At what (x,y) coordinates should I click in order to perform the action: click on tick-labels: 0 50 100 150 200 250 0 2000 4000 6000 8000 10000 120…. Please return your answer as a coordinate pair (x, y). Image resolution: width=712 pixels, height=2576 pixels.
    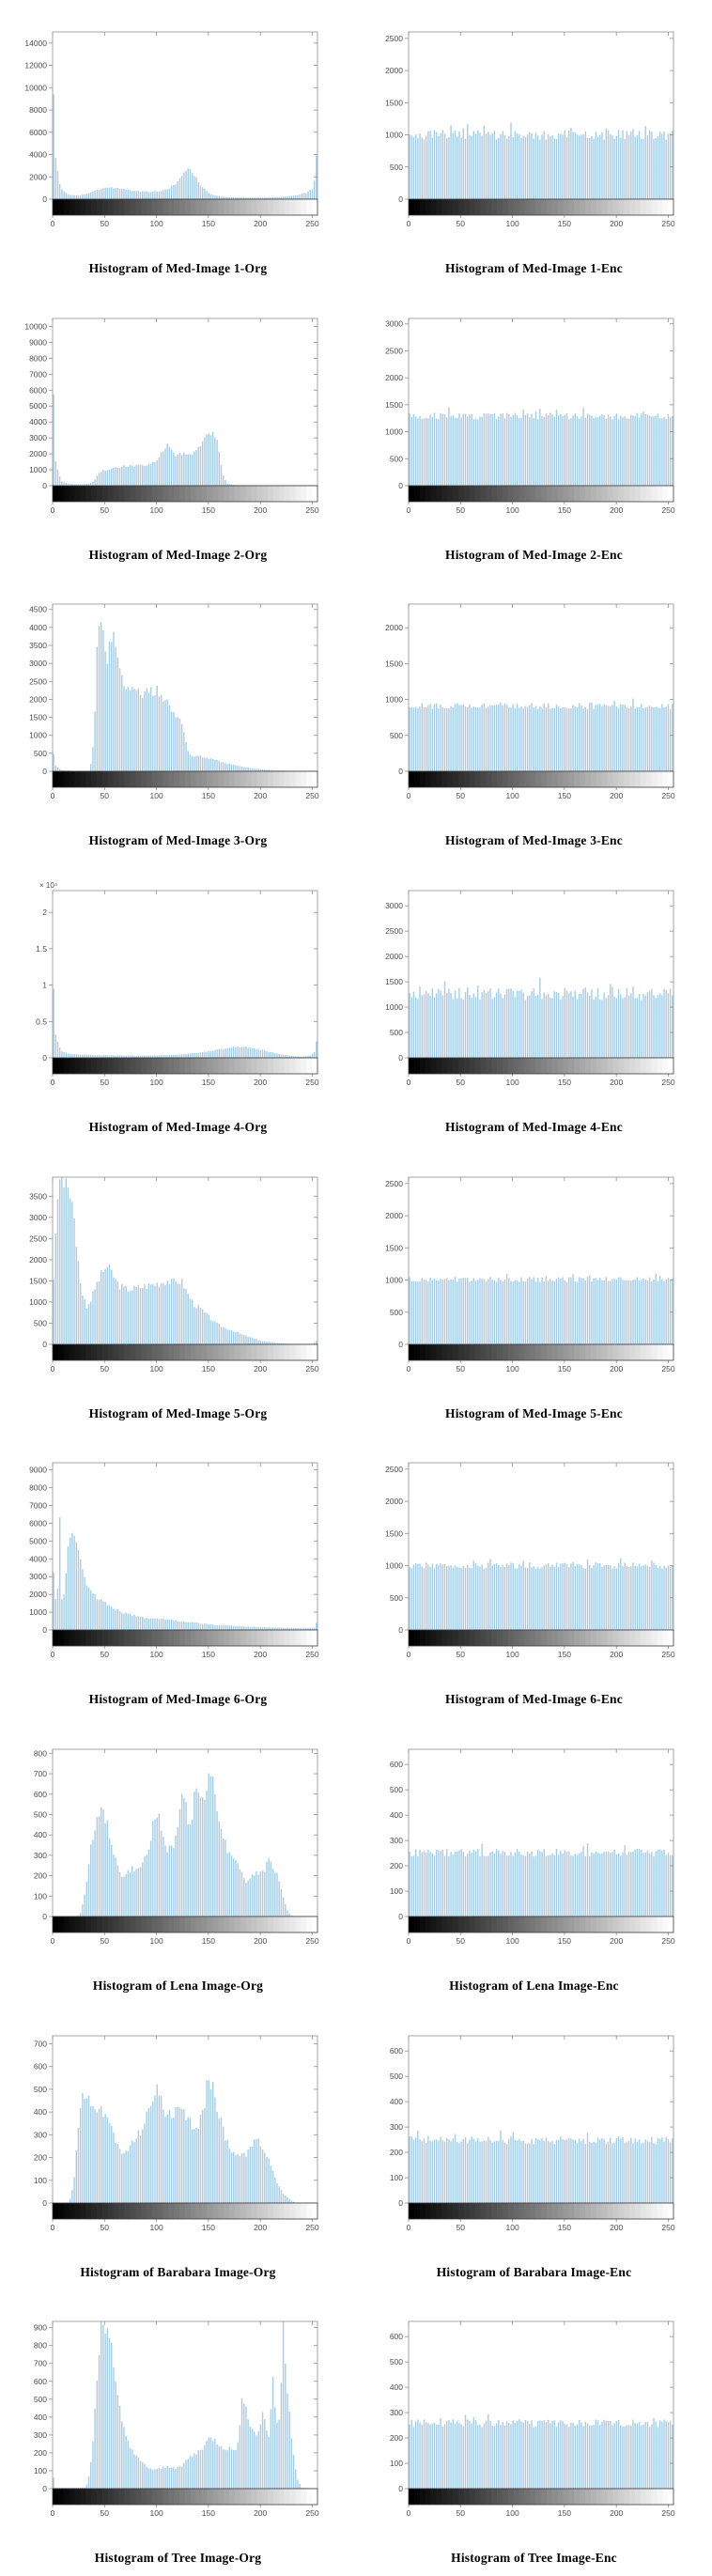
    Looking at the image, I should click on (171, 134).